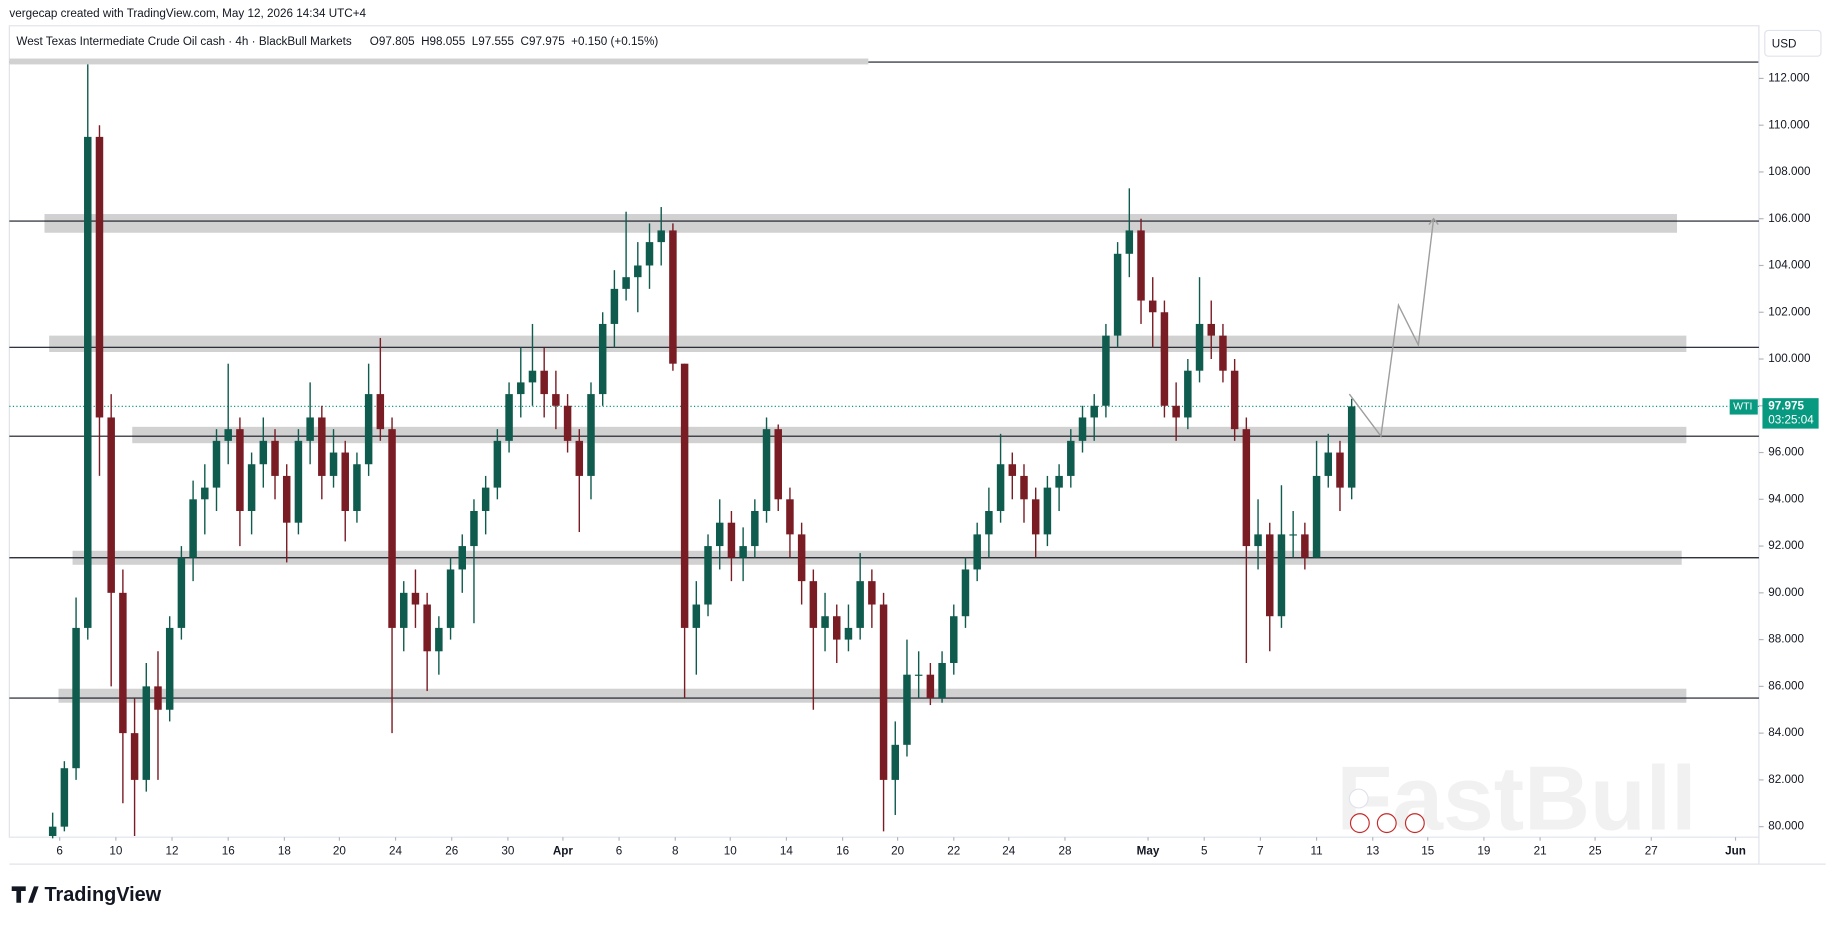 The height and width of the screenshot is (925, 1835). Describe the element at coordinates (1789, 218) in the screenshot. I see `y-tick-label: 106.000` at that location.